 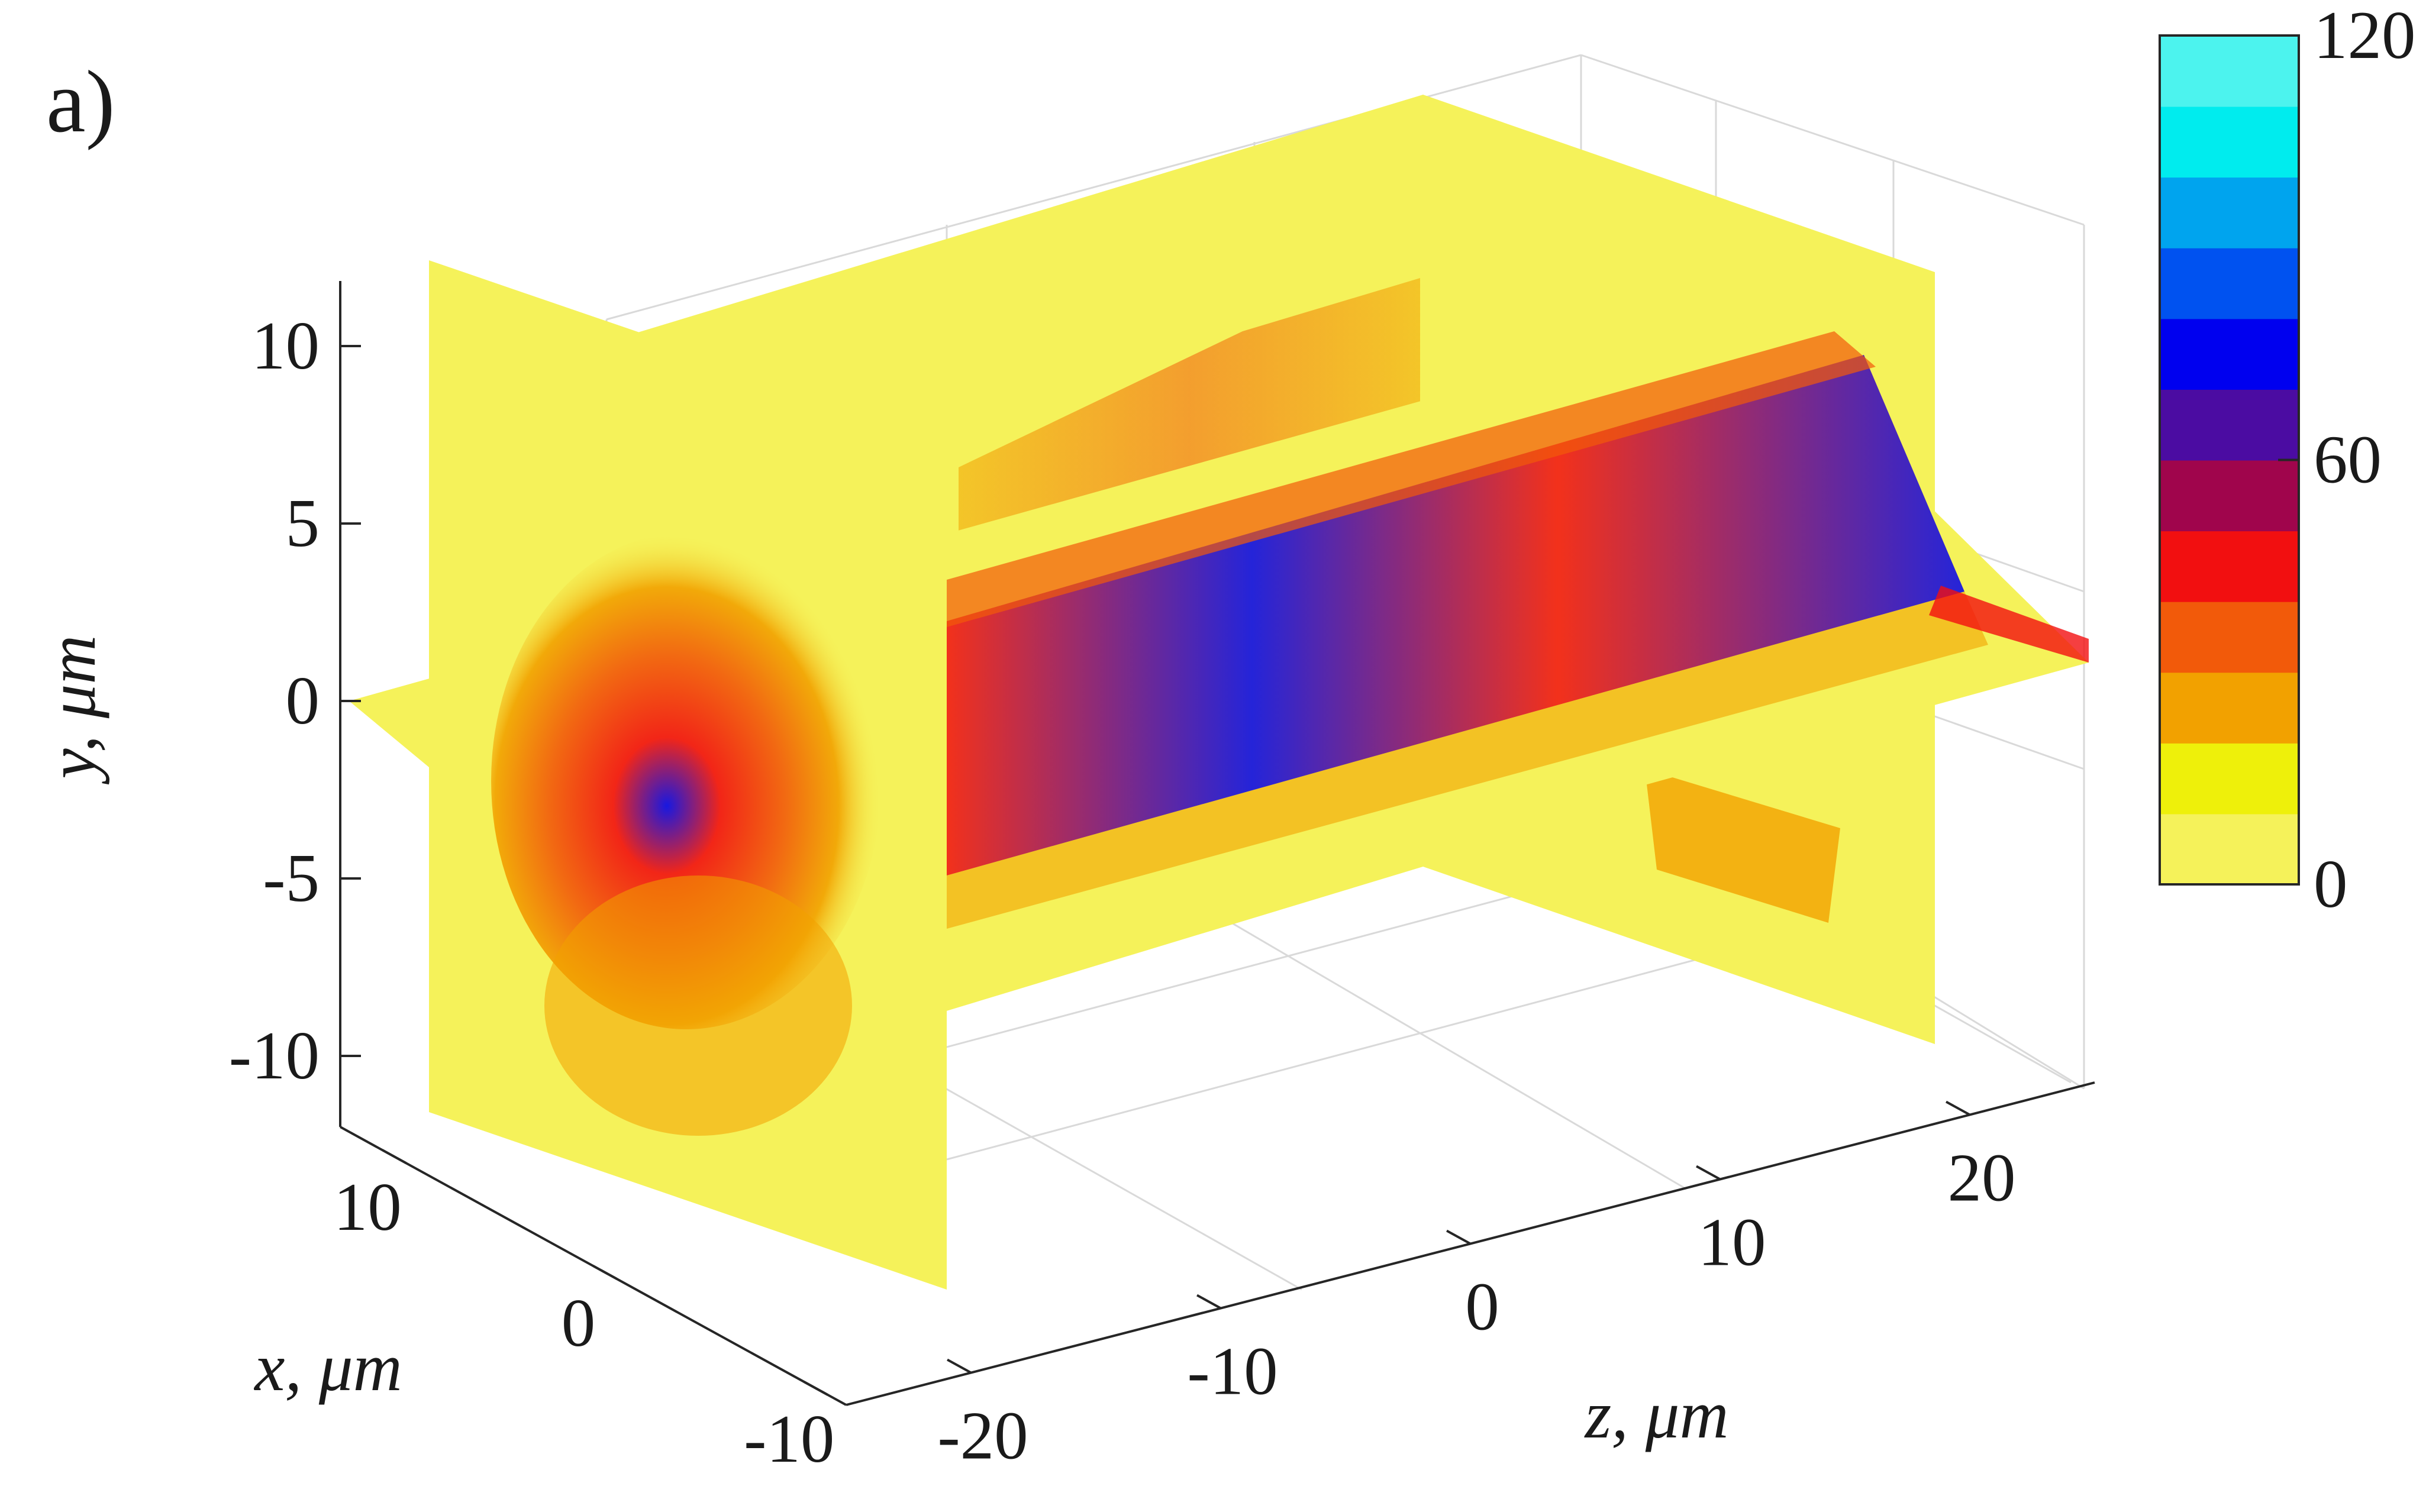 What do you see at coordinates (789, 1439) in the screenshot?
I see `x-tick-label: -10` at bounding box center [789, 1439].